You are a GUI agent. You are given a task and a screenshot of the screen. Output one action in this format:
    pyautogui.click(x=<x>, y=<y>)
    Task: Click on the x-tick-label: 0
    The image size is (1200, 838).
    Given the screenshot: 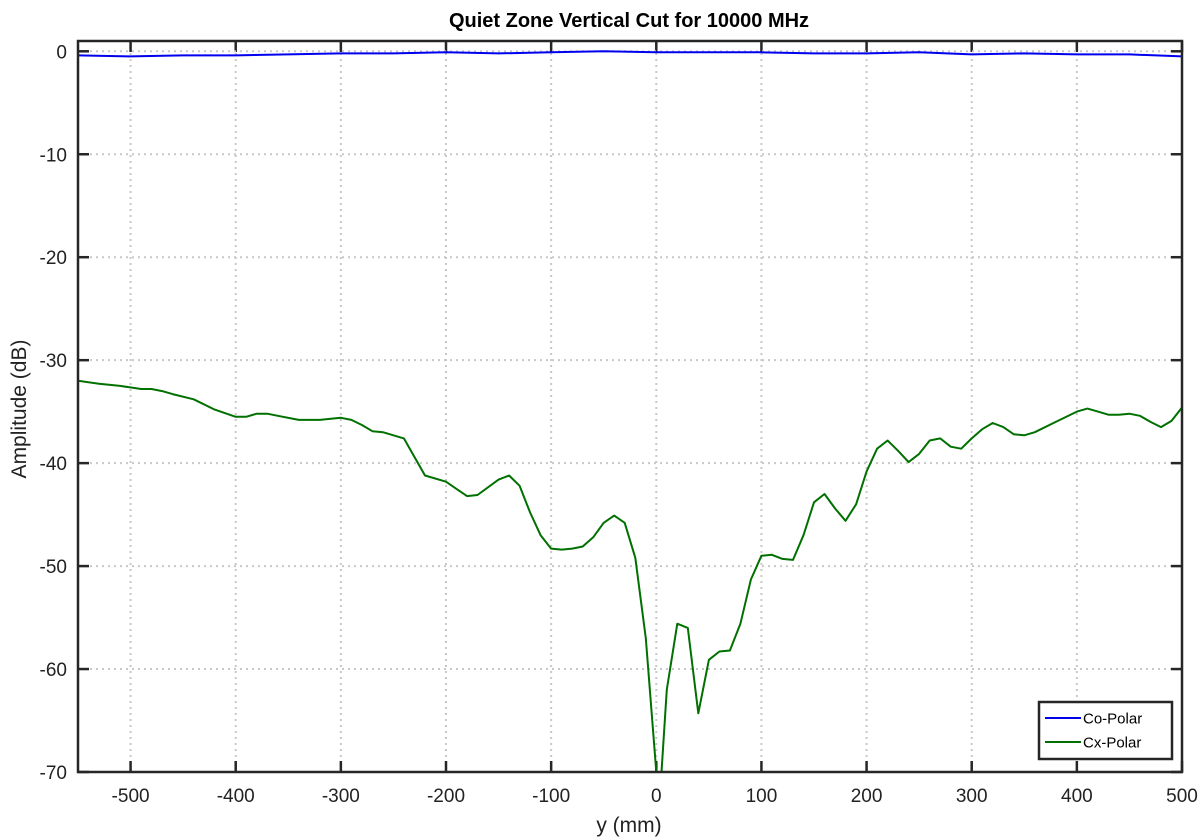 What is the action you would take?
    pyautogui.click(x=656, y=796)
    